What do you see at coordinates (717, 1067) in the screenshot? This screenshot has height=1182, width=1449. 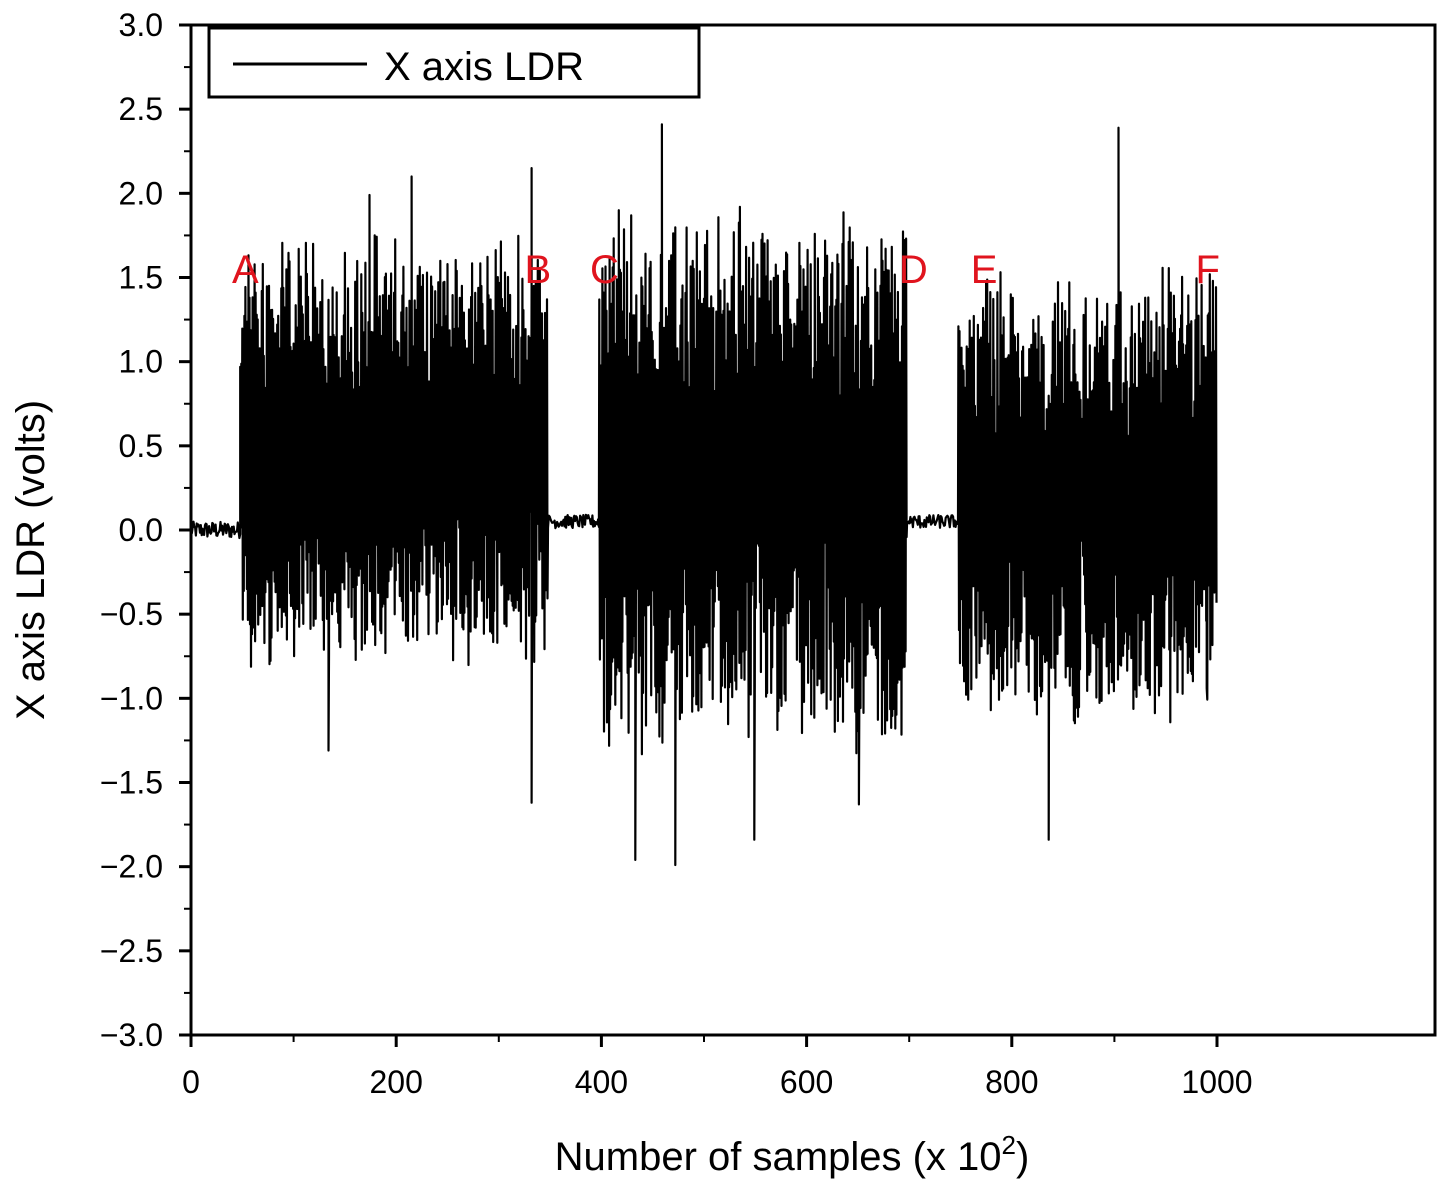 I see `x-axis: 0 200 400 600 800 1000` at bounding box center [717, 1067].